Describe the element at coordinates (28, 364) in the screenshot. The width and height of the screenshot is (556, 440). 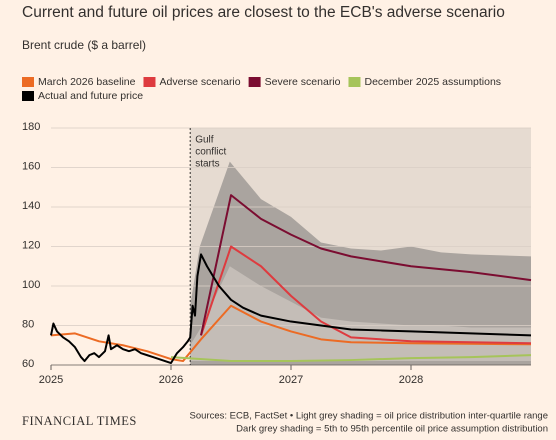
I see `y-tick-label: 60` at that location.